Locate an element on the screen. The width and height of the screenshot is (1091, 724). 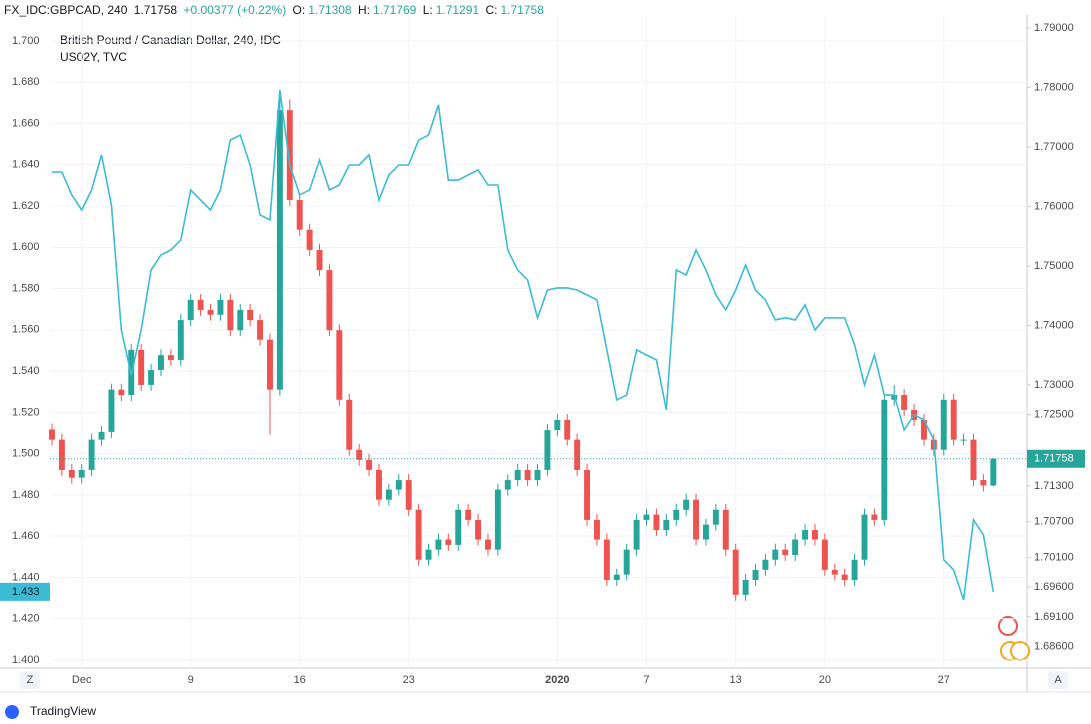
x-tick-label: 7 is located at coordinates (646, 680).